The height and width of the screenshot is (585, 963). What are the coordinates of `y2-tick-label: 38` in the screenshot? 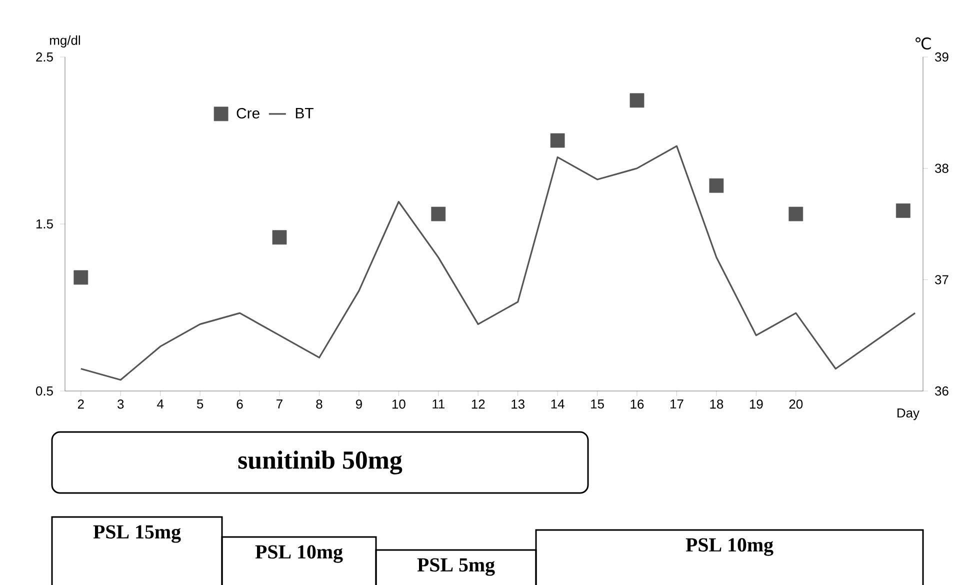 It's located at (941, 168).